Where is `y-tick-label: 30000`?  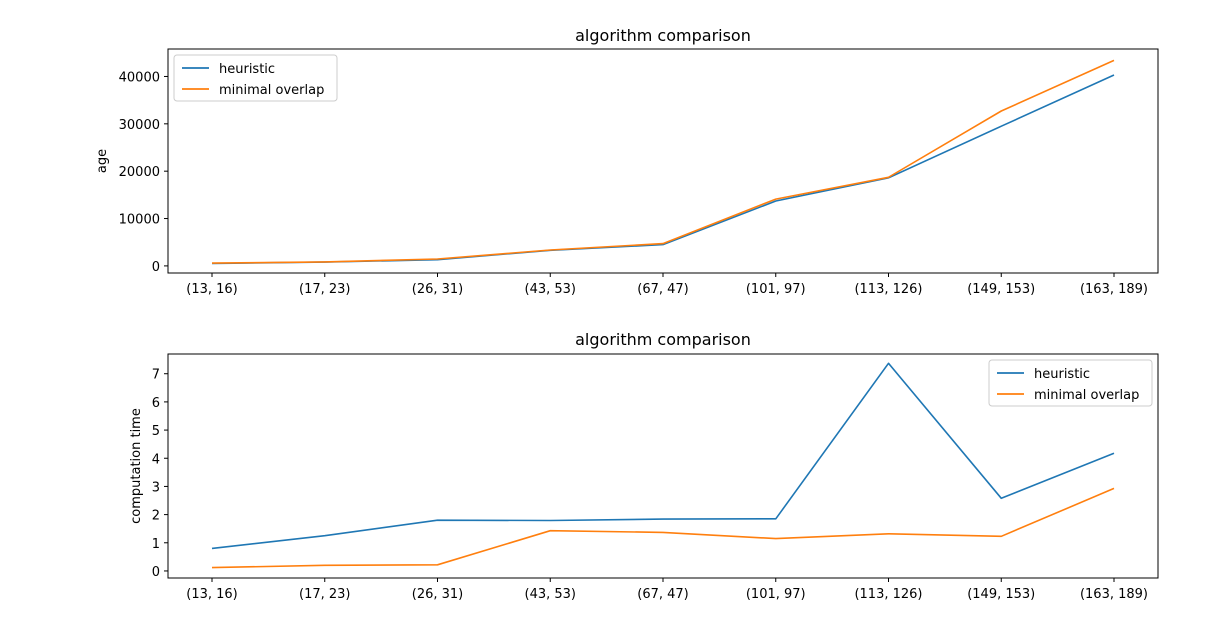 y-tick-label: 30000 is located at coordinates (139, 125).